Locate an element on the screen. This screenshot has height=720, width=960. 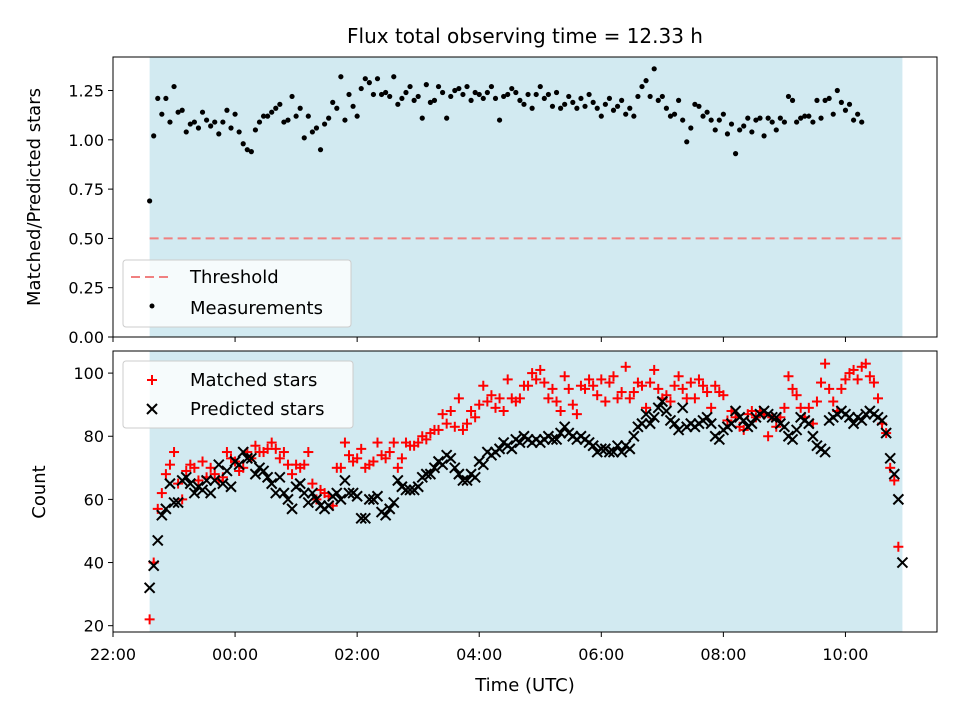
count-ytick-label: 80 is located at coordinates (94, 436).